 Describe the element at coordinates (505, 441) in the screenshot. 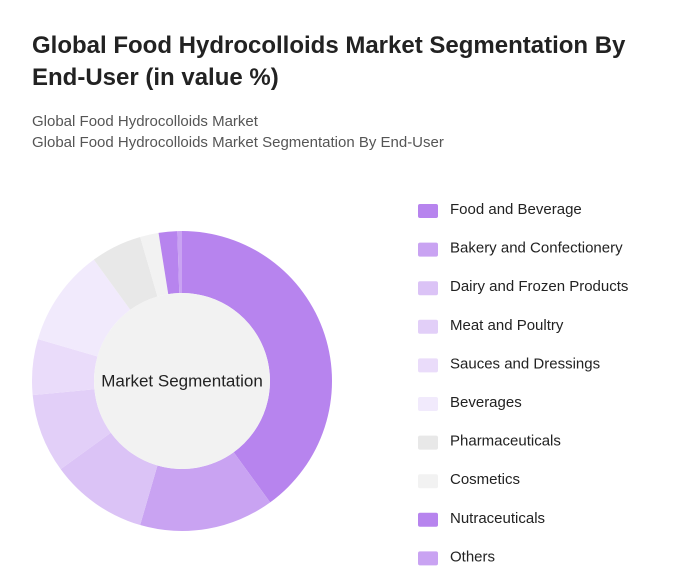

I see `legend-label: Pharmaceuticals` at that location.